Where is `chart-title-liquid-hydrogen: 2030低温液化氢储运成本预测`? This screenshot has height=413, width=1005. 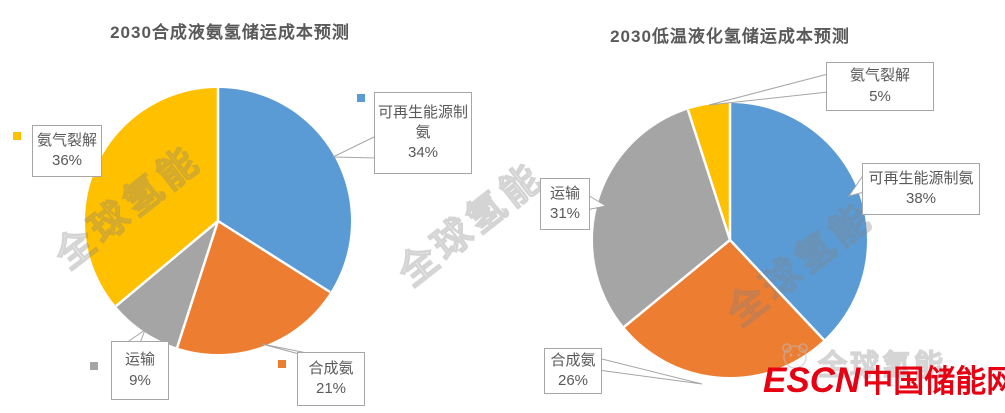 chart-title-liquid-hydrogen: 2030低温液化氢储运成本预测 is located at coordinates (730, 36).